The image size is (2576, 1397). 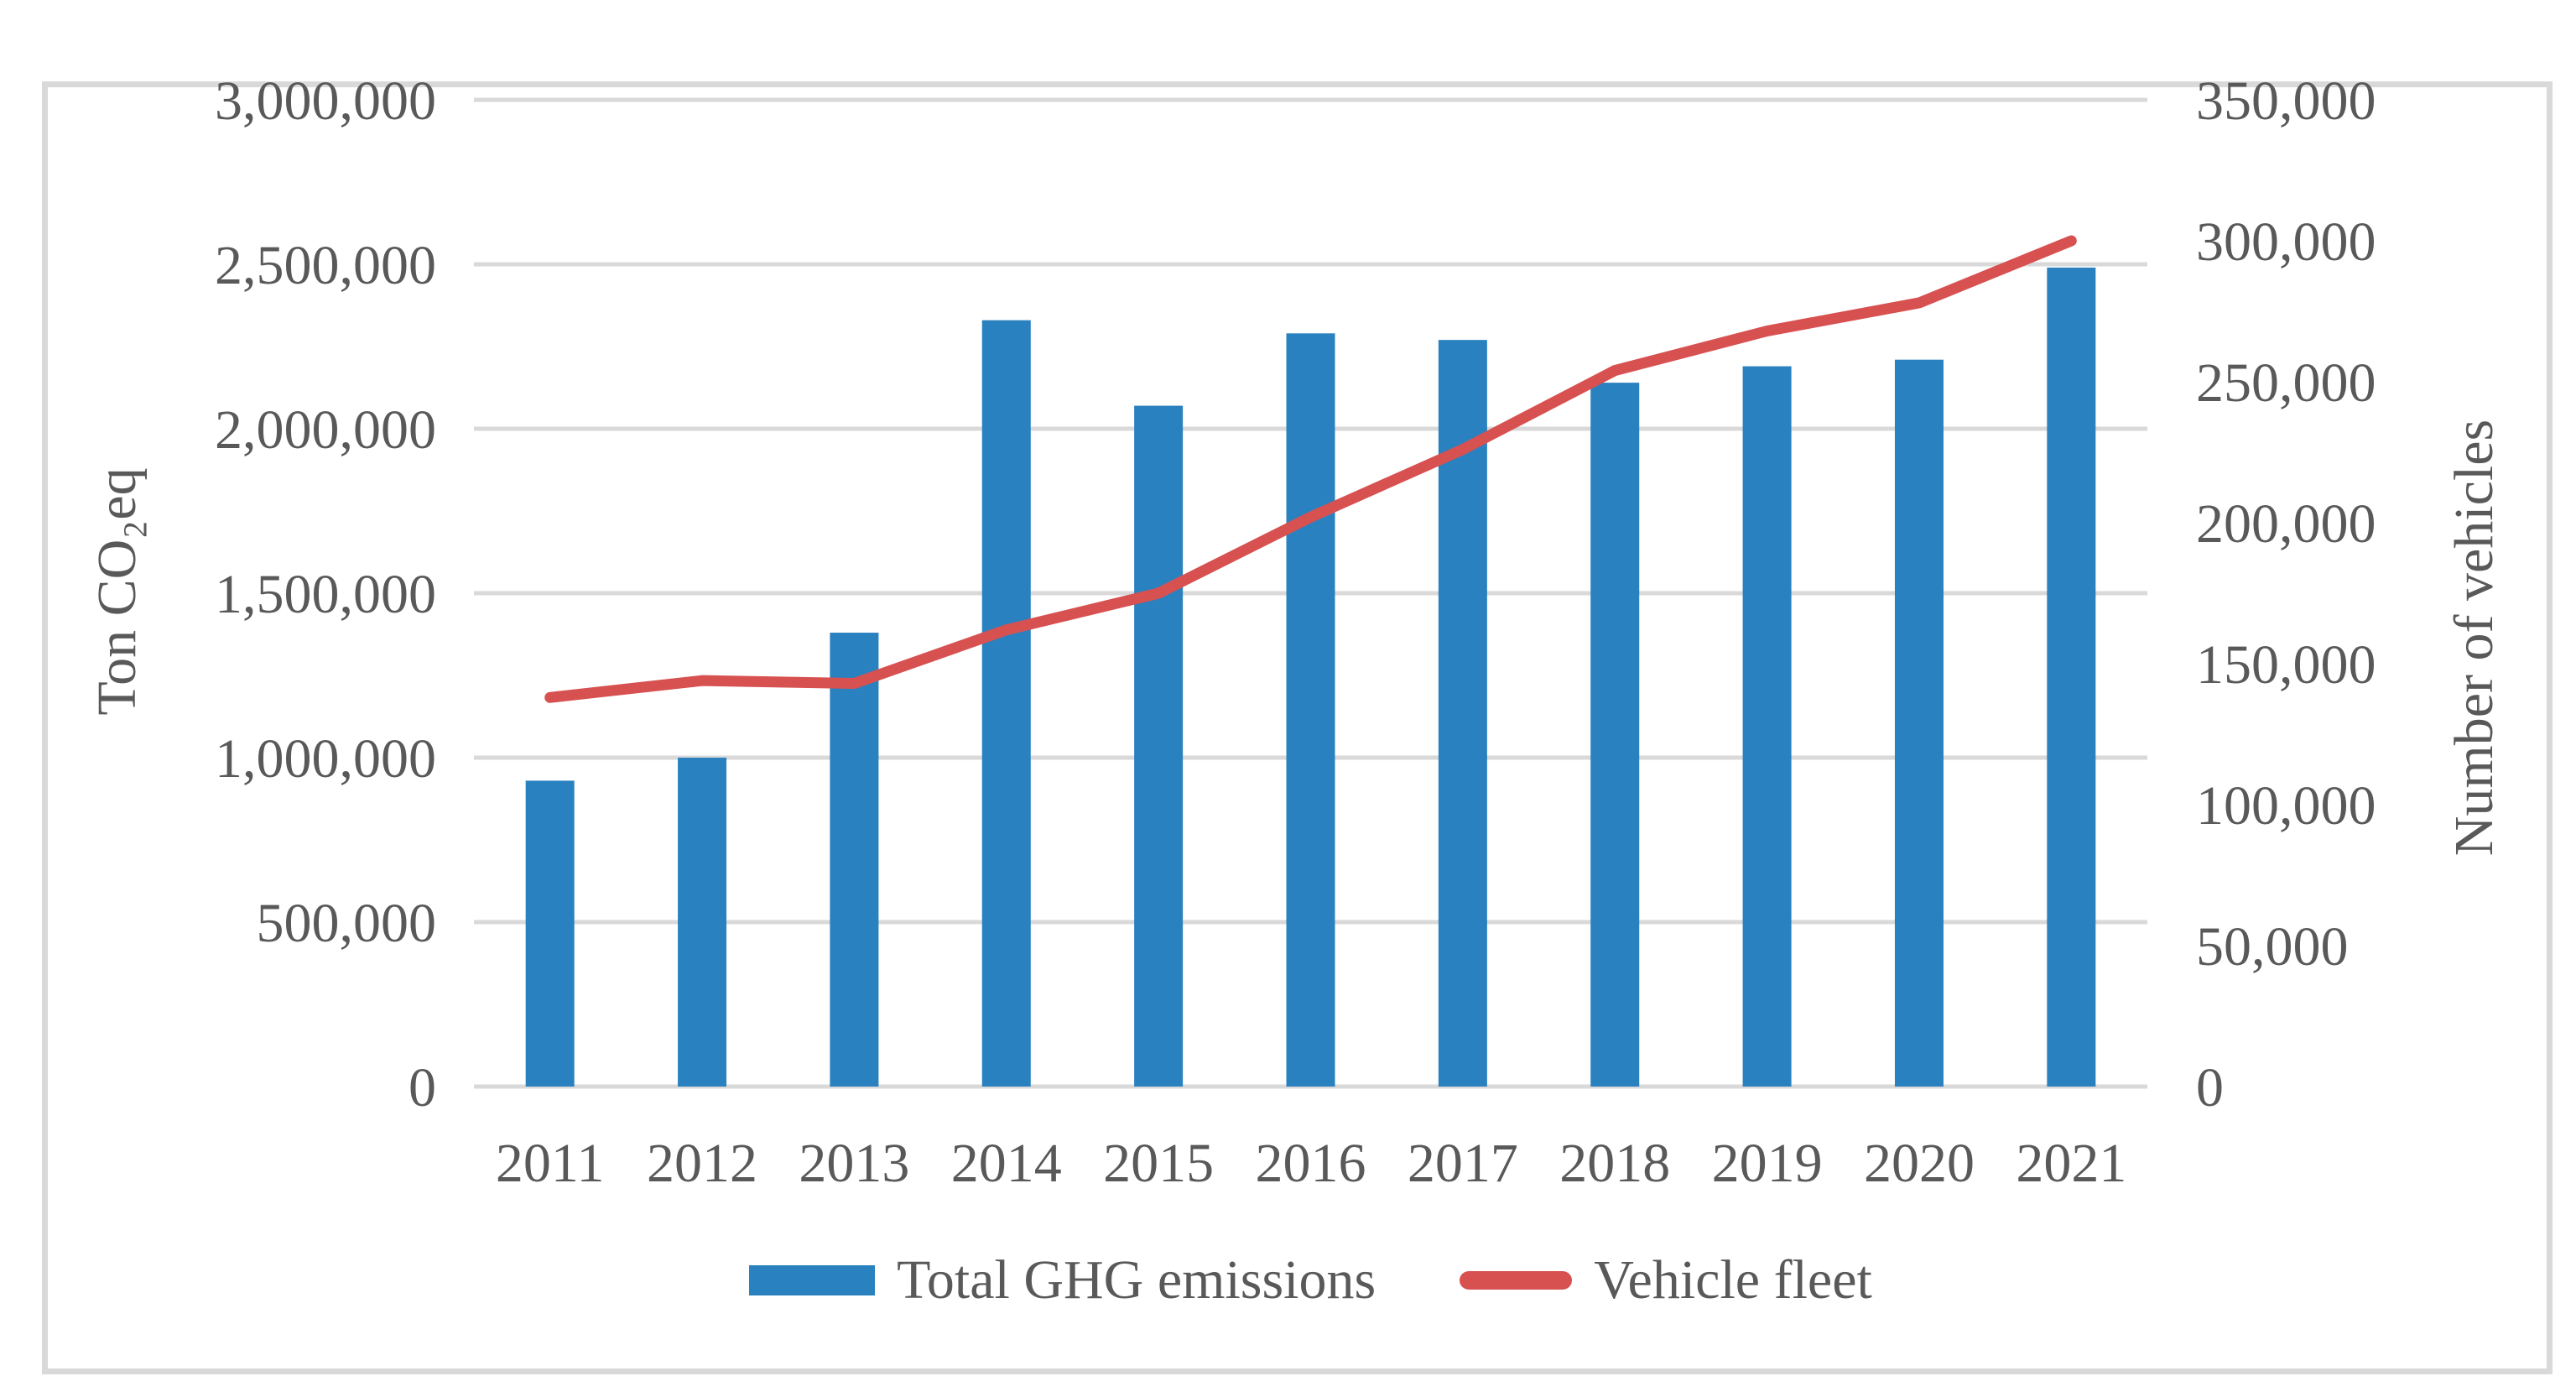 What do you see at coordinates (1158, 1164) in the screenshot?
I see `x-axis-tick-label: 2015` at bounding box center [1158, 1164].